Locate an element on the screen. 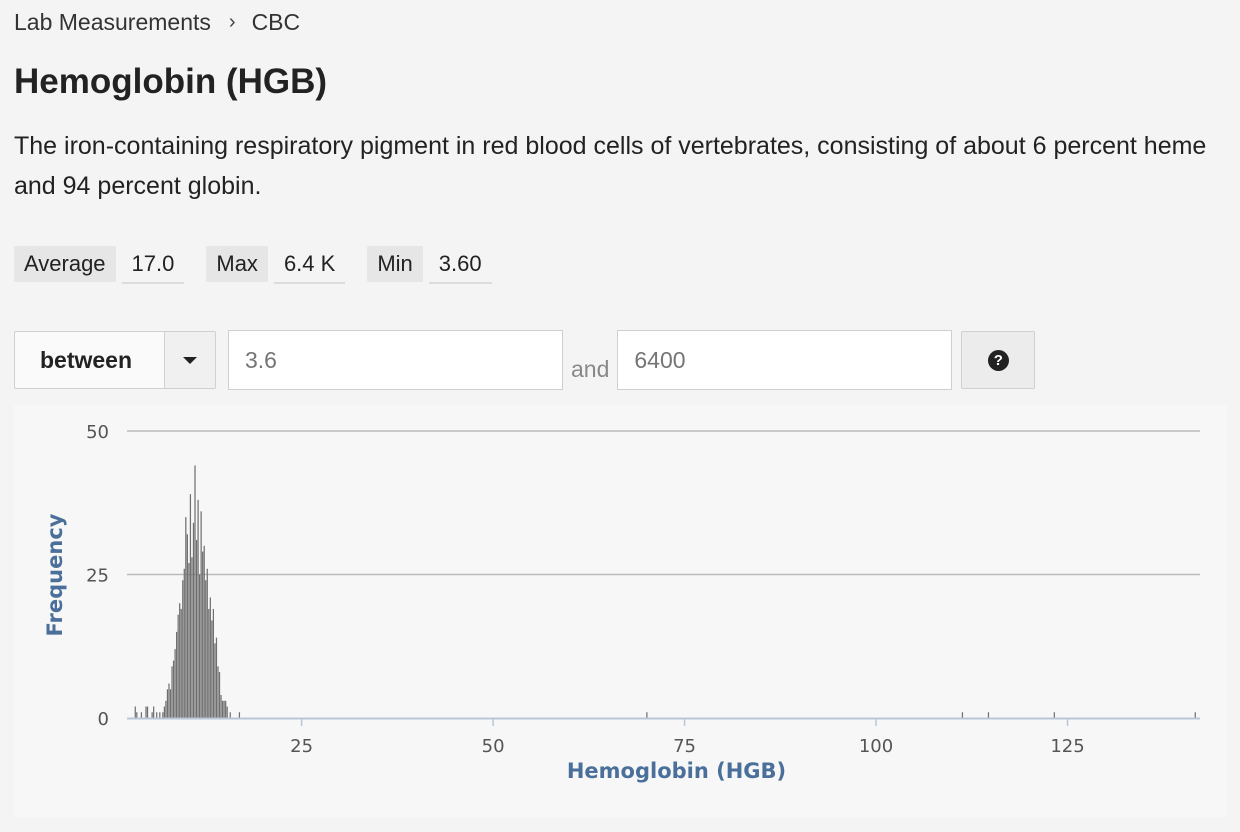  stat-average-value: 17.0 is located at coordinates (153, 265).